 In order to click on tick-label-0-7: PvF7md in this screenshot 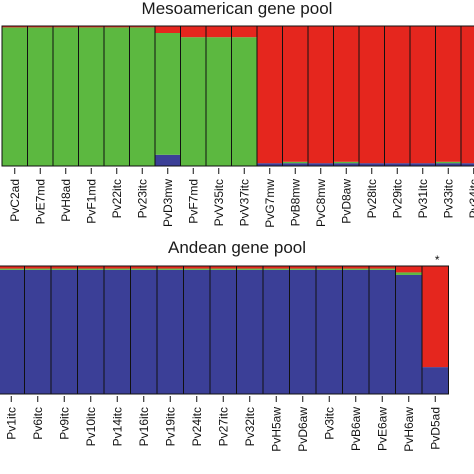, I will do `click(193, 201)`.